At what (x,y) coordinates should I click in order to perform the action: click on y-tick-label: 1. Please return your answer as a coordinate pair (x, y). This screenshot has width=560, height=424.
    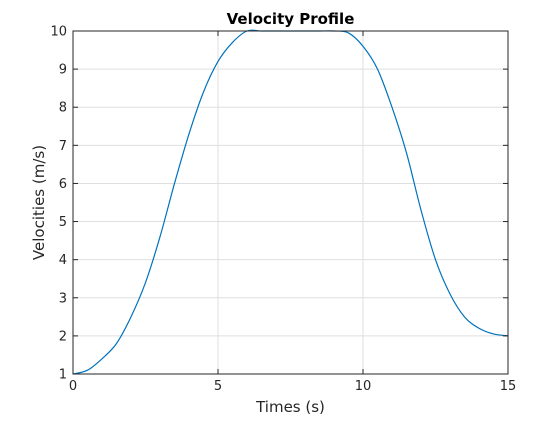
    Looking at the image, I should click on (63, 375).